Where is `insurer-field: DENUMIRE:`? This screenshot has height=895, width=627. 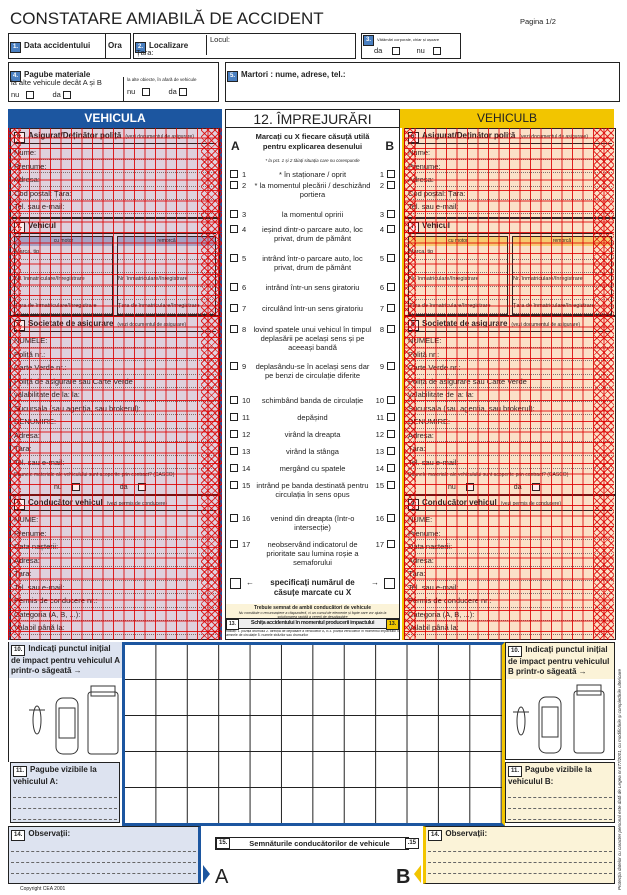
insurer-field: DENUMIRE: is located at coordinates (510, 422).